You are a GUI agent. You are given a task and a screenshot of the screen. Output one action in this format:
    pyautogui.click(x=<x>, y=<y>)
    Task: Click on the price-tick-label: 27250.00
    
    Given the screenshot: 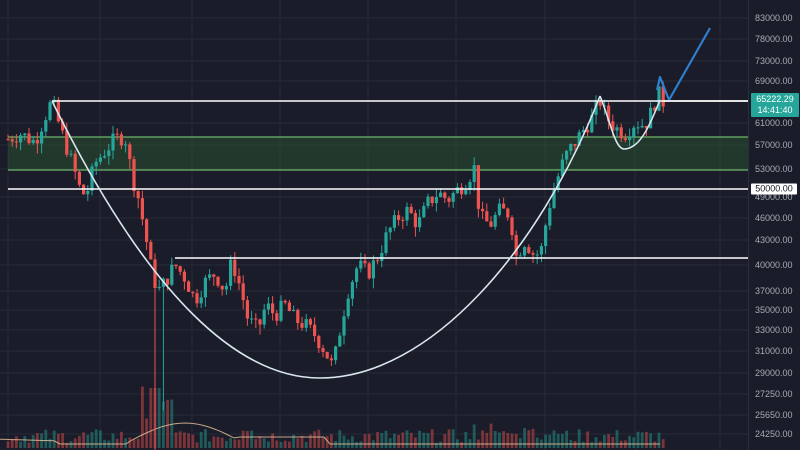 What is the action you would take?
    pyautogui.click(x=774, y=394)
    